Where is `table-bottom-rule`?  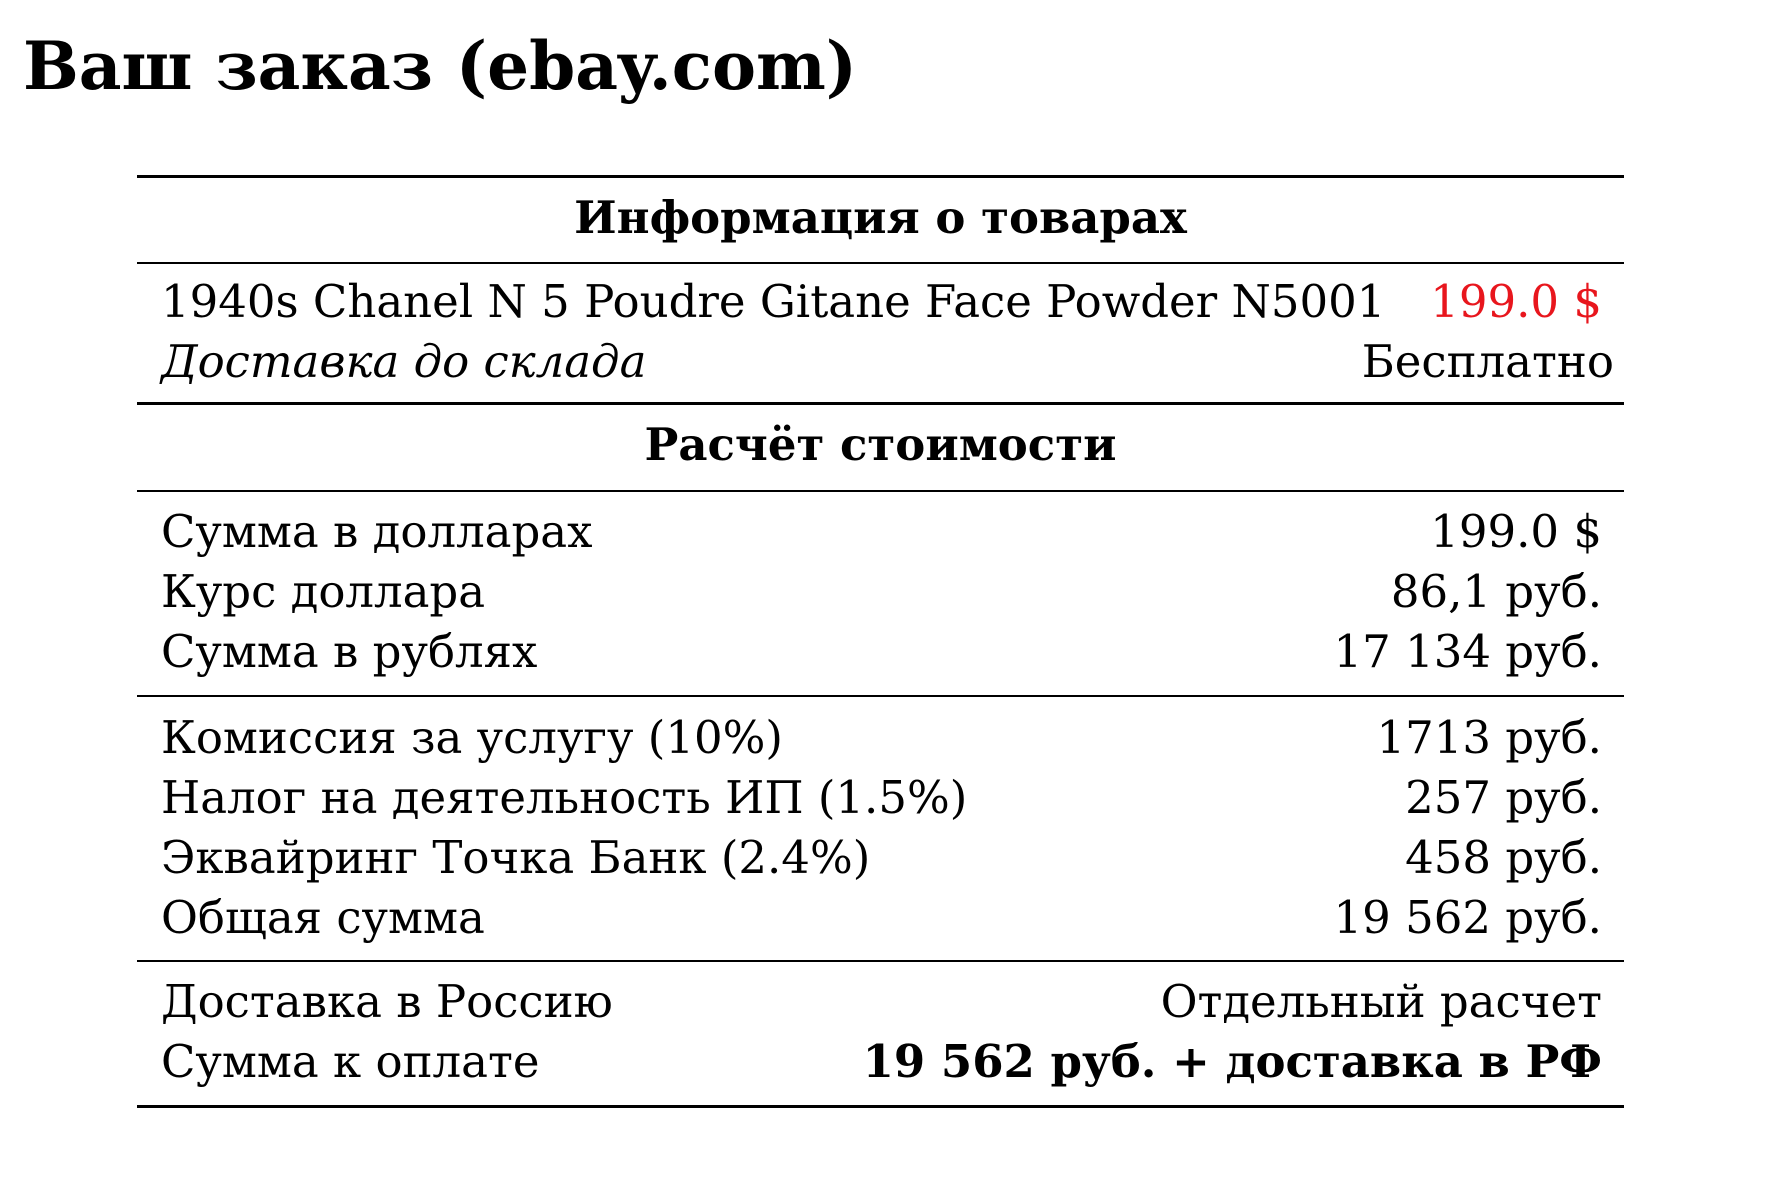 table-bottom-rule is located at coordinates (880, 1106).